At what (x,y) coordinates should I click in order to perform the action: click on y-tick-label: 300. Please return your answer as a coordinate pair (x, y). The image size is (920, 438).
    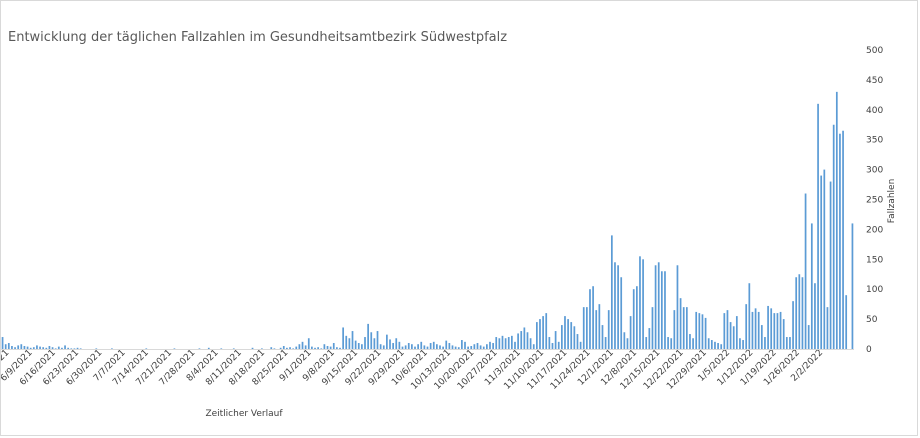
    Looking at the image, I should click on (874, 171).